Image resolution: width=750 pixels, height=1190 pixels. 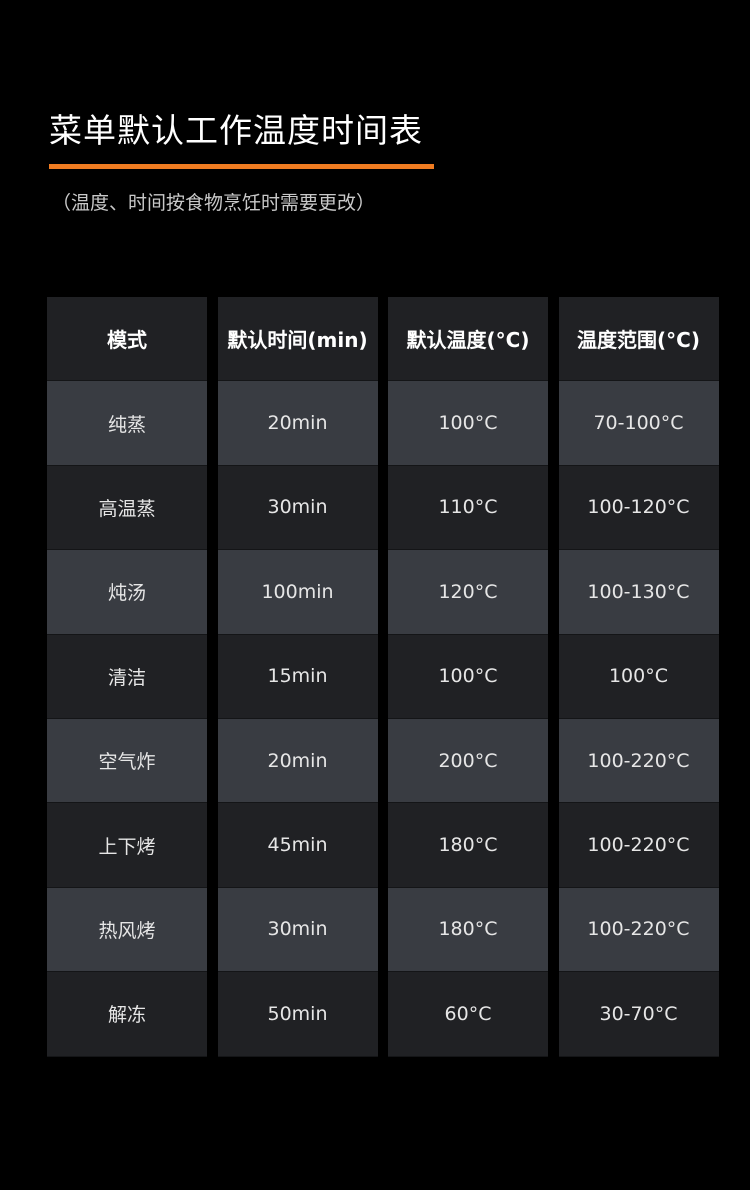 I want to click on header-mode: 模式, so click(x=127, y=339).